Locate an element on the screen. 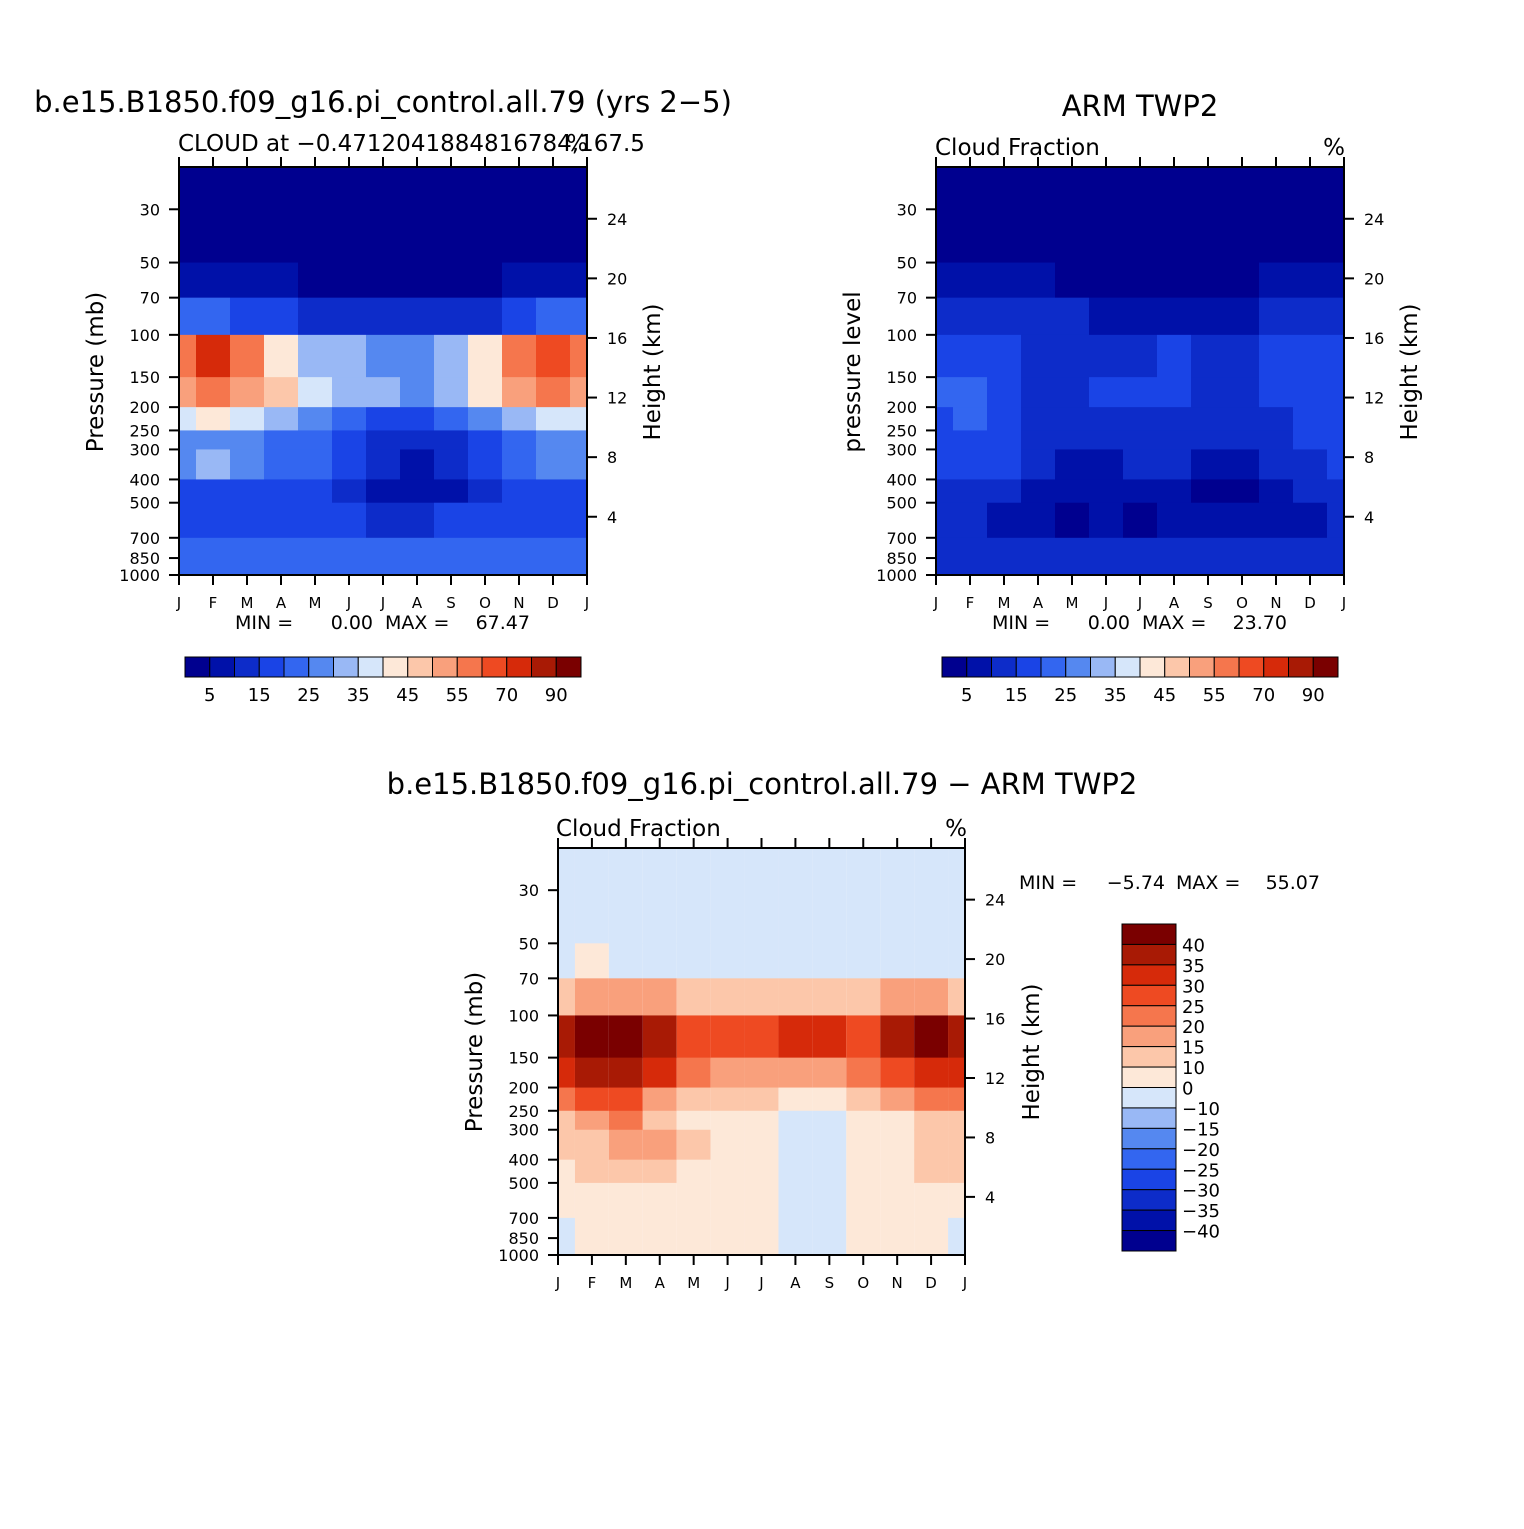 The height and width of the screenshot is (1529, 1524). colorbar-label: 10 is located at coordinates (1193, 1068).